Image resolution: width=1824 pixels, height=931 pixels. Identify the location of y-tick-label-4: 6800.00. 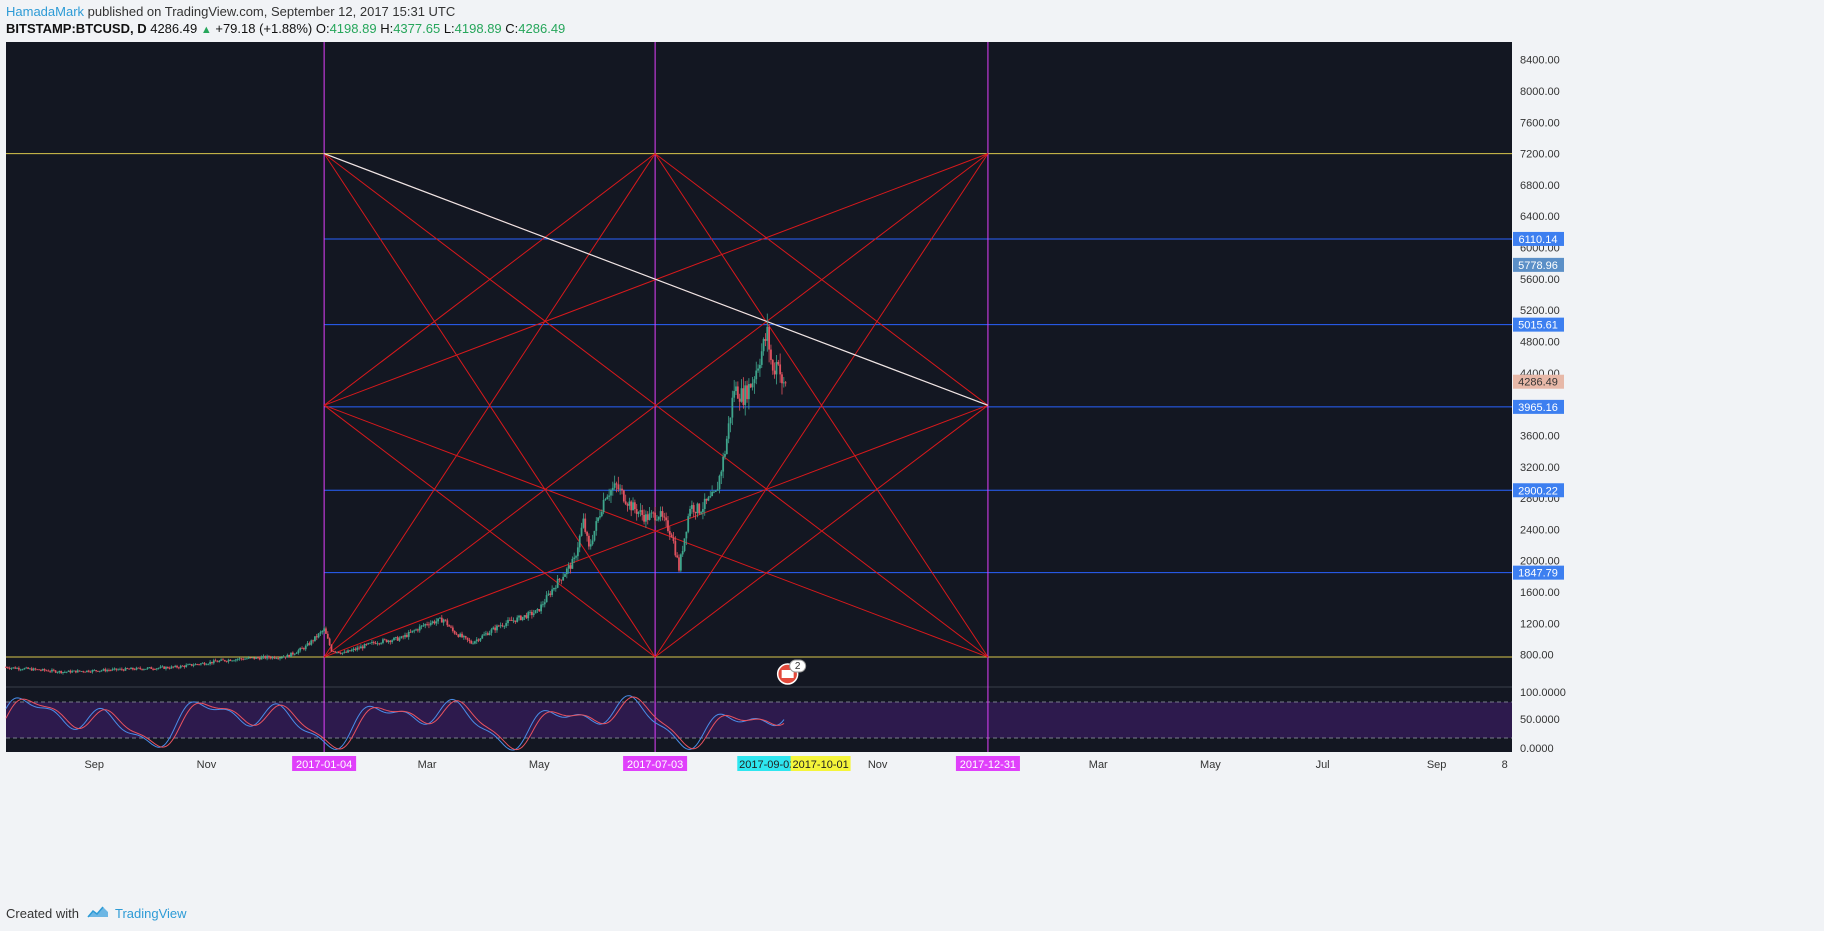
(1540, 186).